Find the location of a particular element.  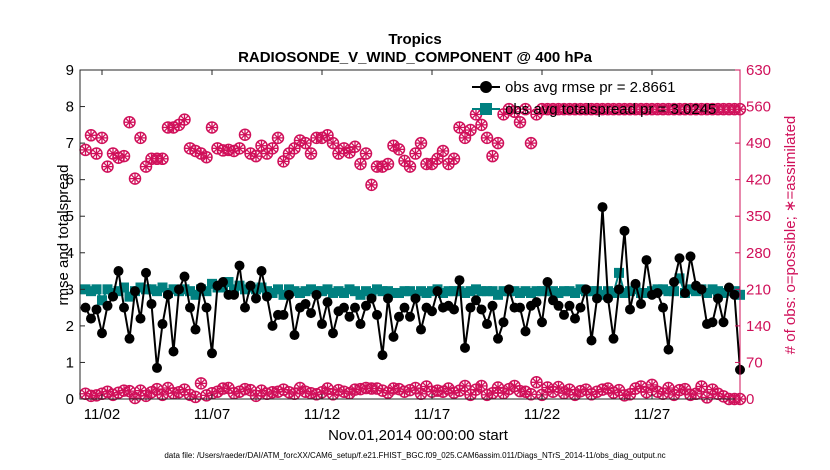

x-tick-label: 11/27 is located at coordinates (652, 414).